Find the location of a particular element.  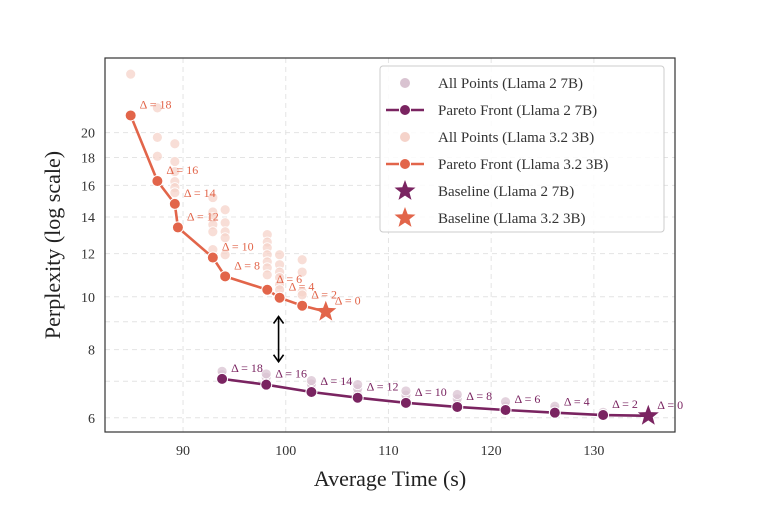

x-tick-label: 110 is located at coordinates (388, 451).